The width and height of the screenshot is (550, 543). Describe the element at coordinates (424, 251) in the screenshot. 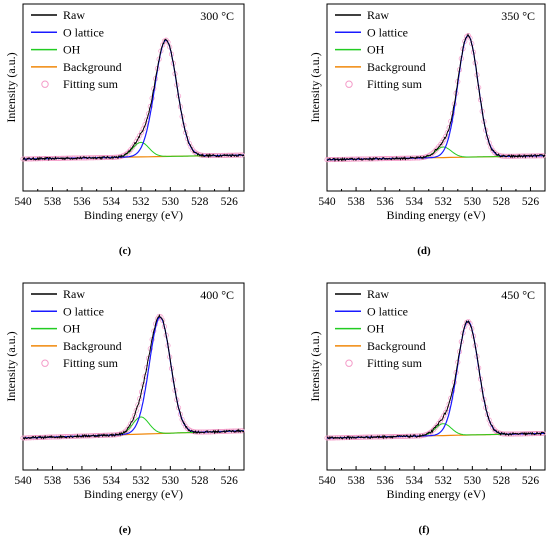

I see `panel-letter: (d)` at that location.